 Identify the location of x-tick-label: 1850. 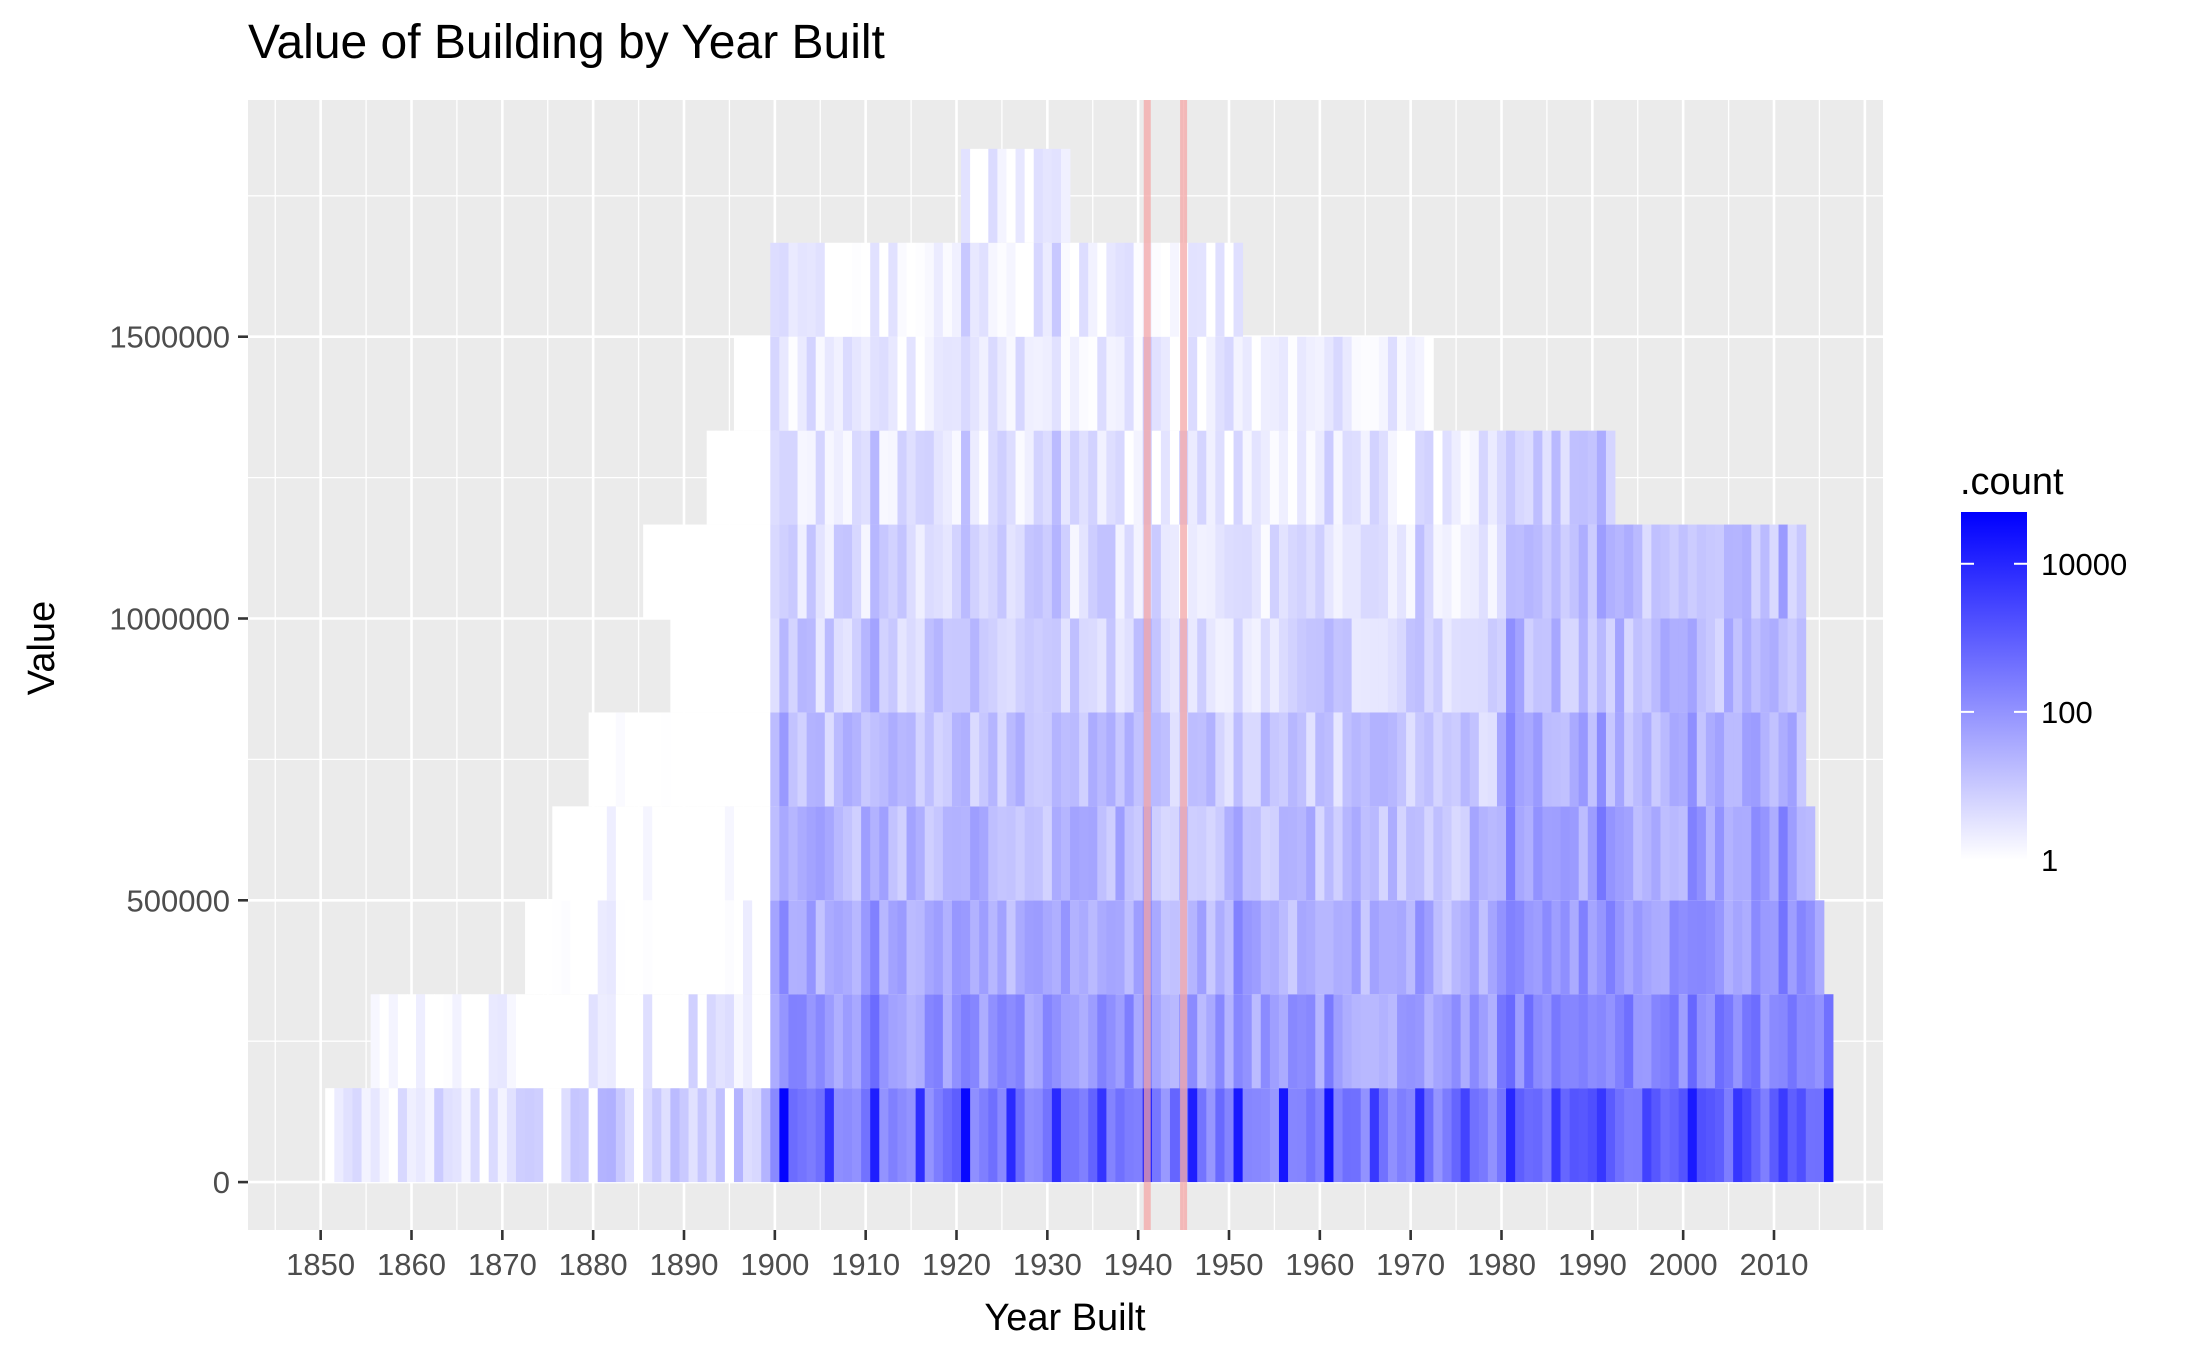
(320, 1264).